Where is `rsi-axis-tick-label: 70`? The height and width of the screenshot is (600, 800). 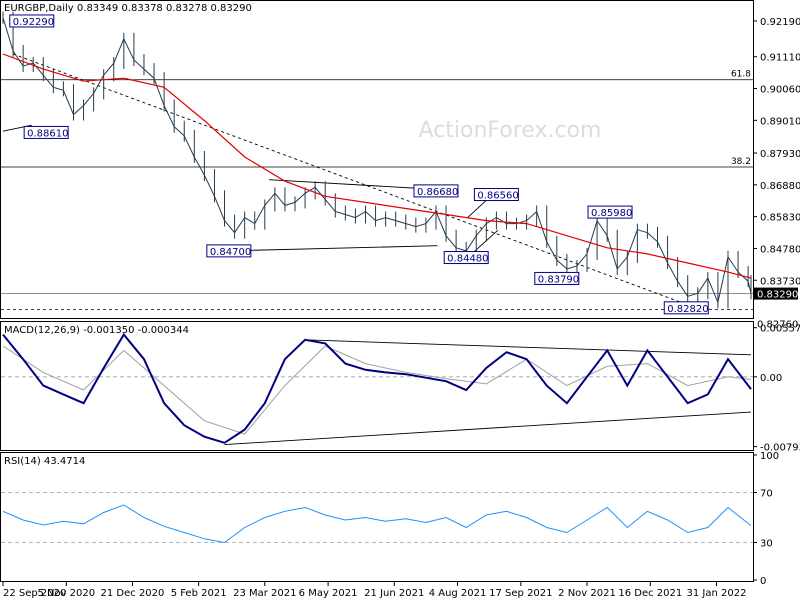 rsi-axis-tick-label: 70 is located at coordinates (766, 494).